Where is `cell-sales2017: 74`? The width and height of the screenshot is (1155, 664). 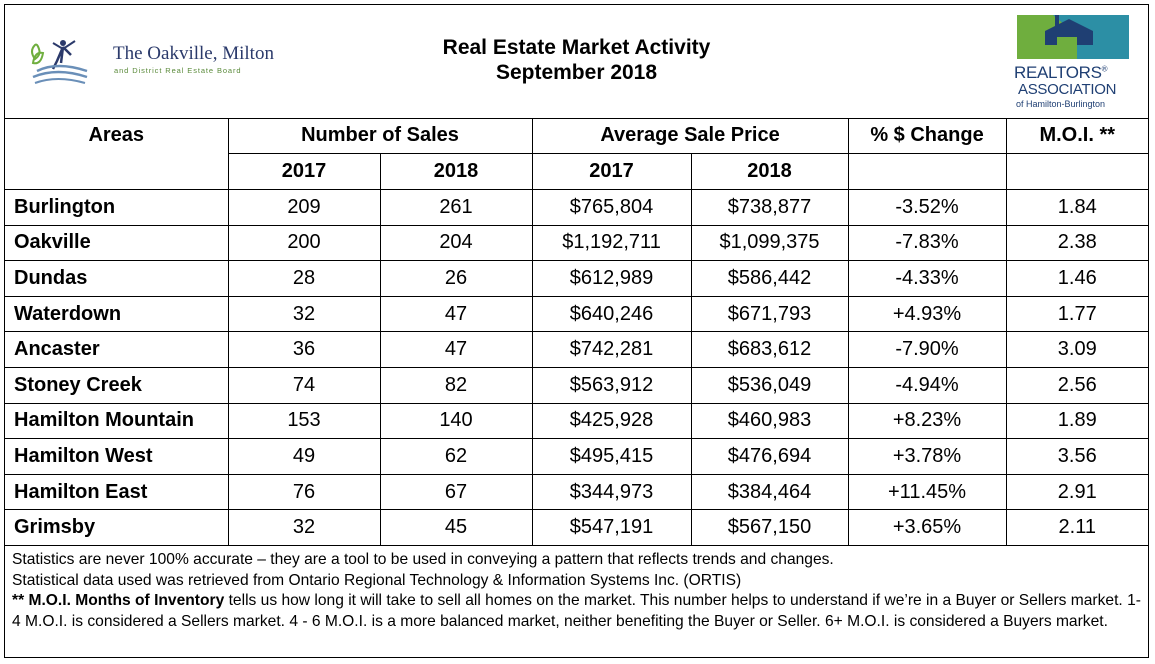
cell-sales2017: 74 is located at coordinates (304, 385).